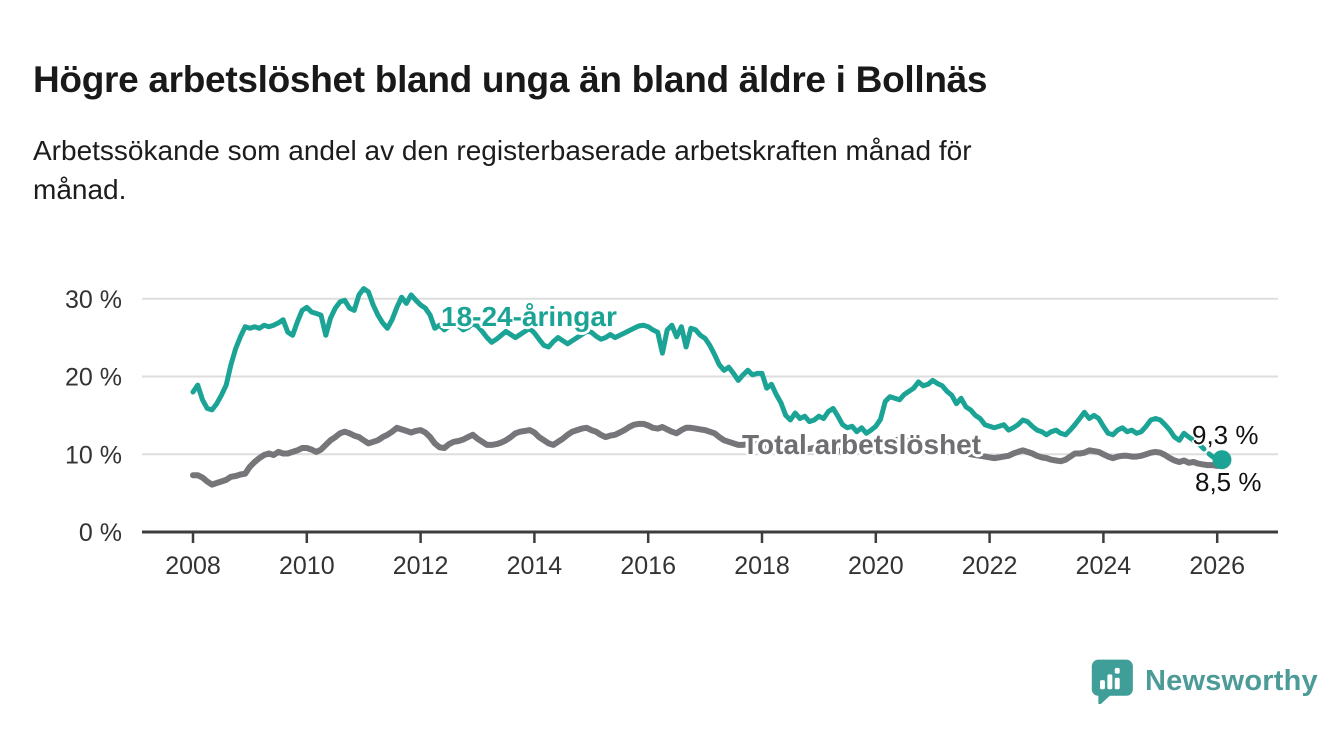  Describe the element at coordinates (862, 444) in the screenshot. I see `series-label-total: Total arbetslöshet` at that location.